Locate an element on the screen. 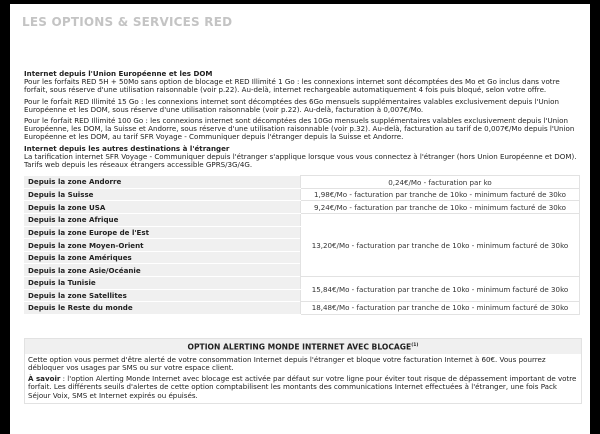 Image resolution: width=600 pixels, height=434 pixels. zone-cell: Depuis la zone Asie/Océanie is located at coordinates (162, 270).